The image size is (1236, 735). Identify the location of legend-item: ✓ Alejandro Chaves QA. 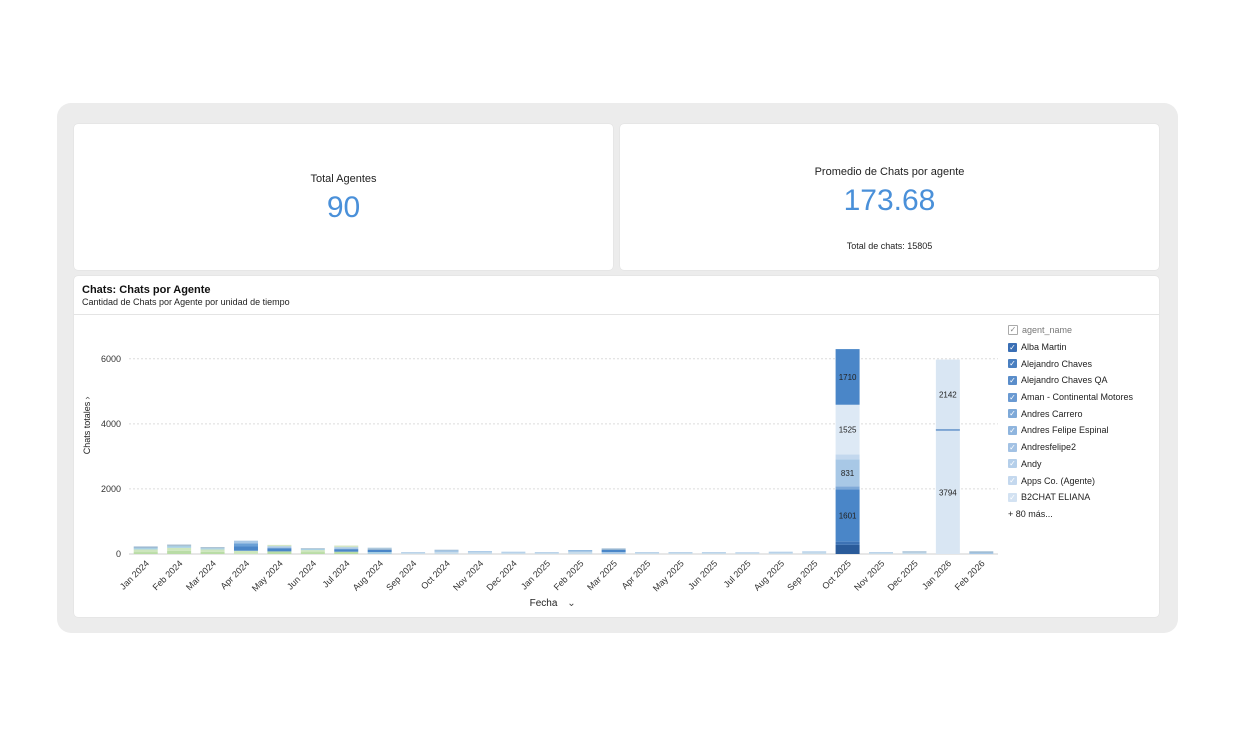
(1083, 380).